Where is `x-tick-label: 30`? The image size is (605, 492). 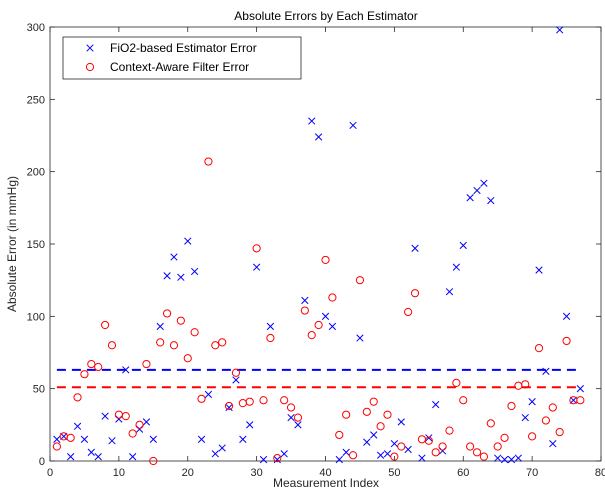
x-tick-label: 30 is located at coordinates (257, 473).